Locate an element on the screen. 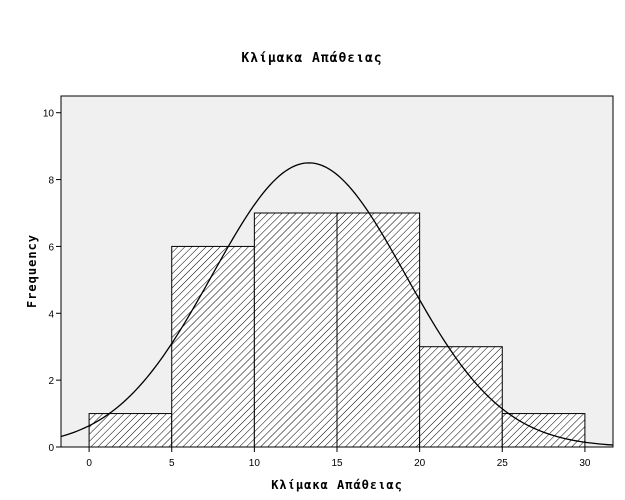  y-tick-label-2: 4 is located at coordinates (51, 314).